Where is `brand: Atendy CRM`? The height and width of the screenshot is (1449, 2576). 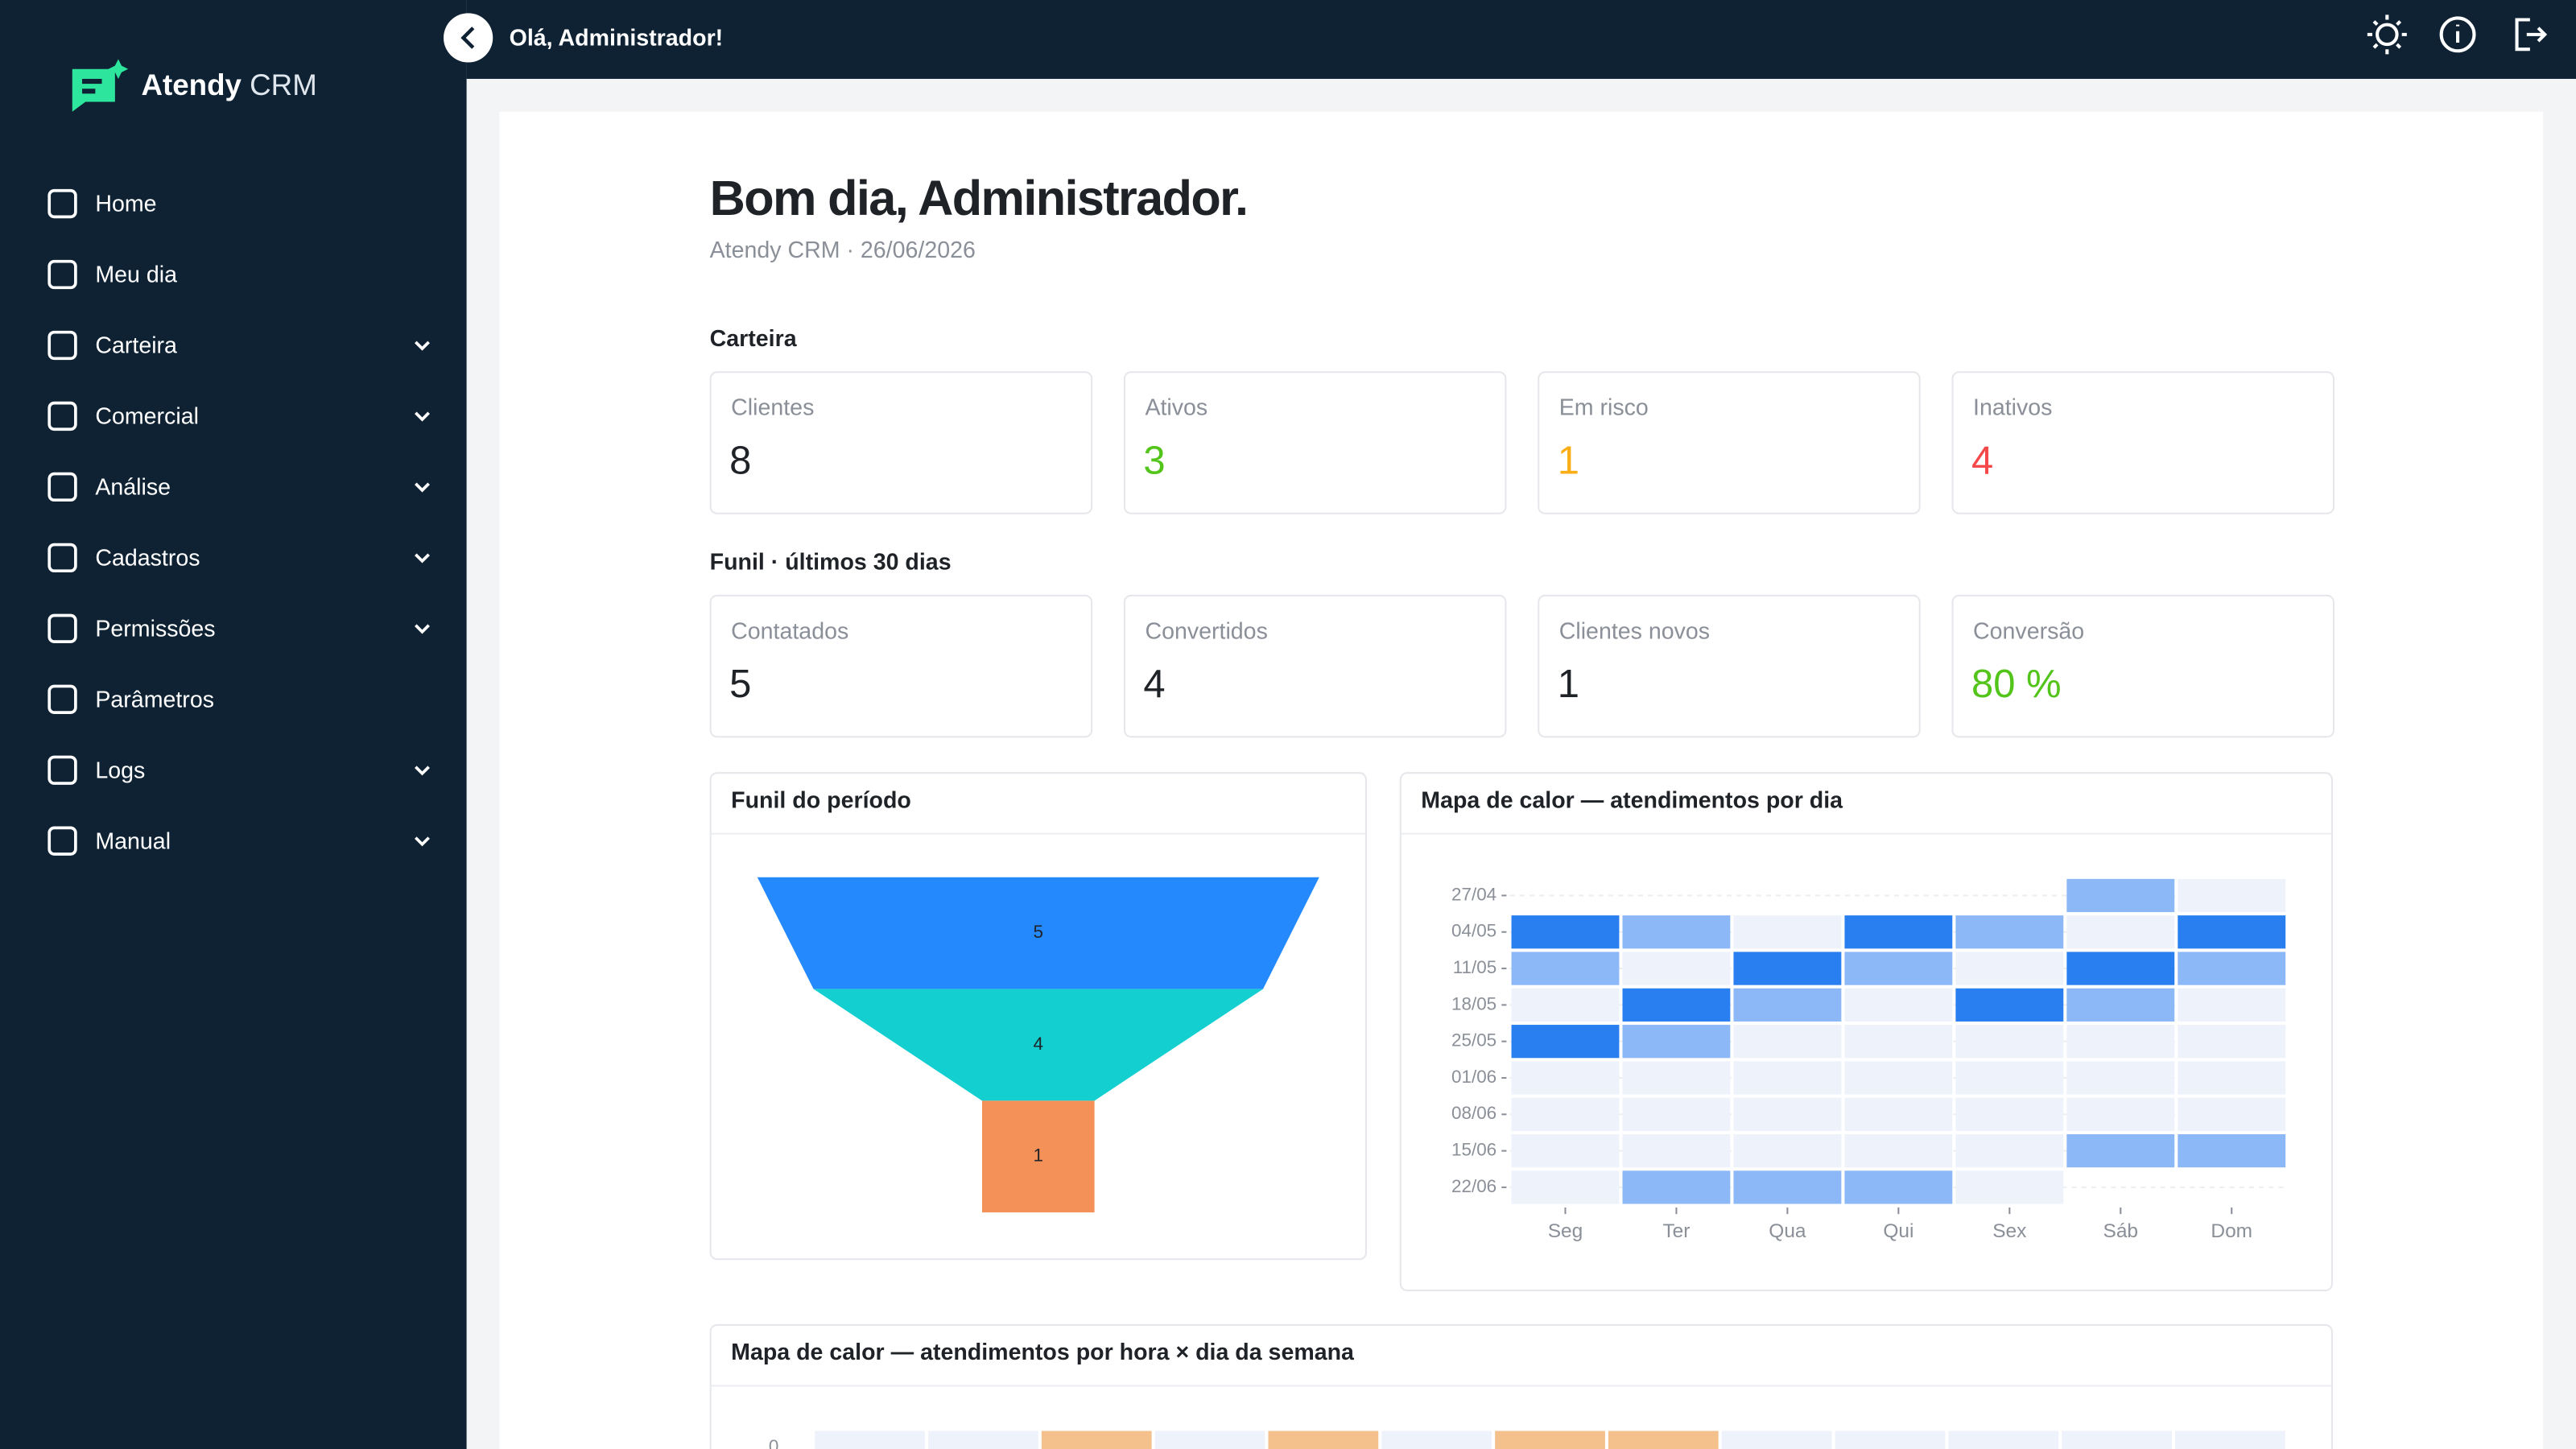 brand: Atendy CRM is located at coordinates (229, 84).